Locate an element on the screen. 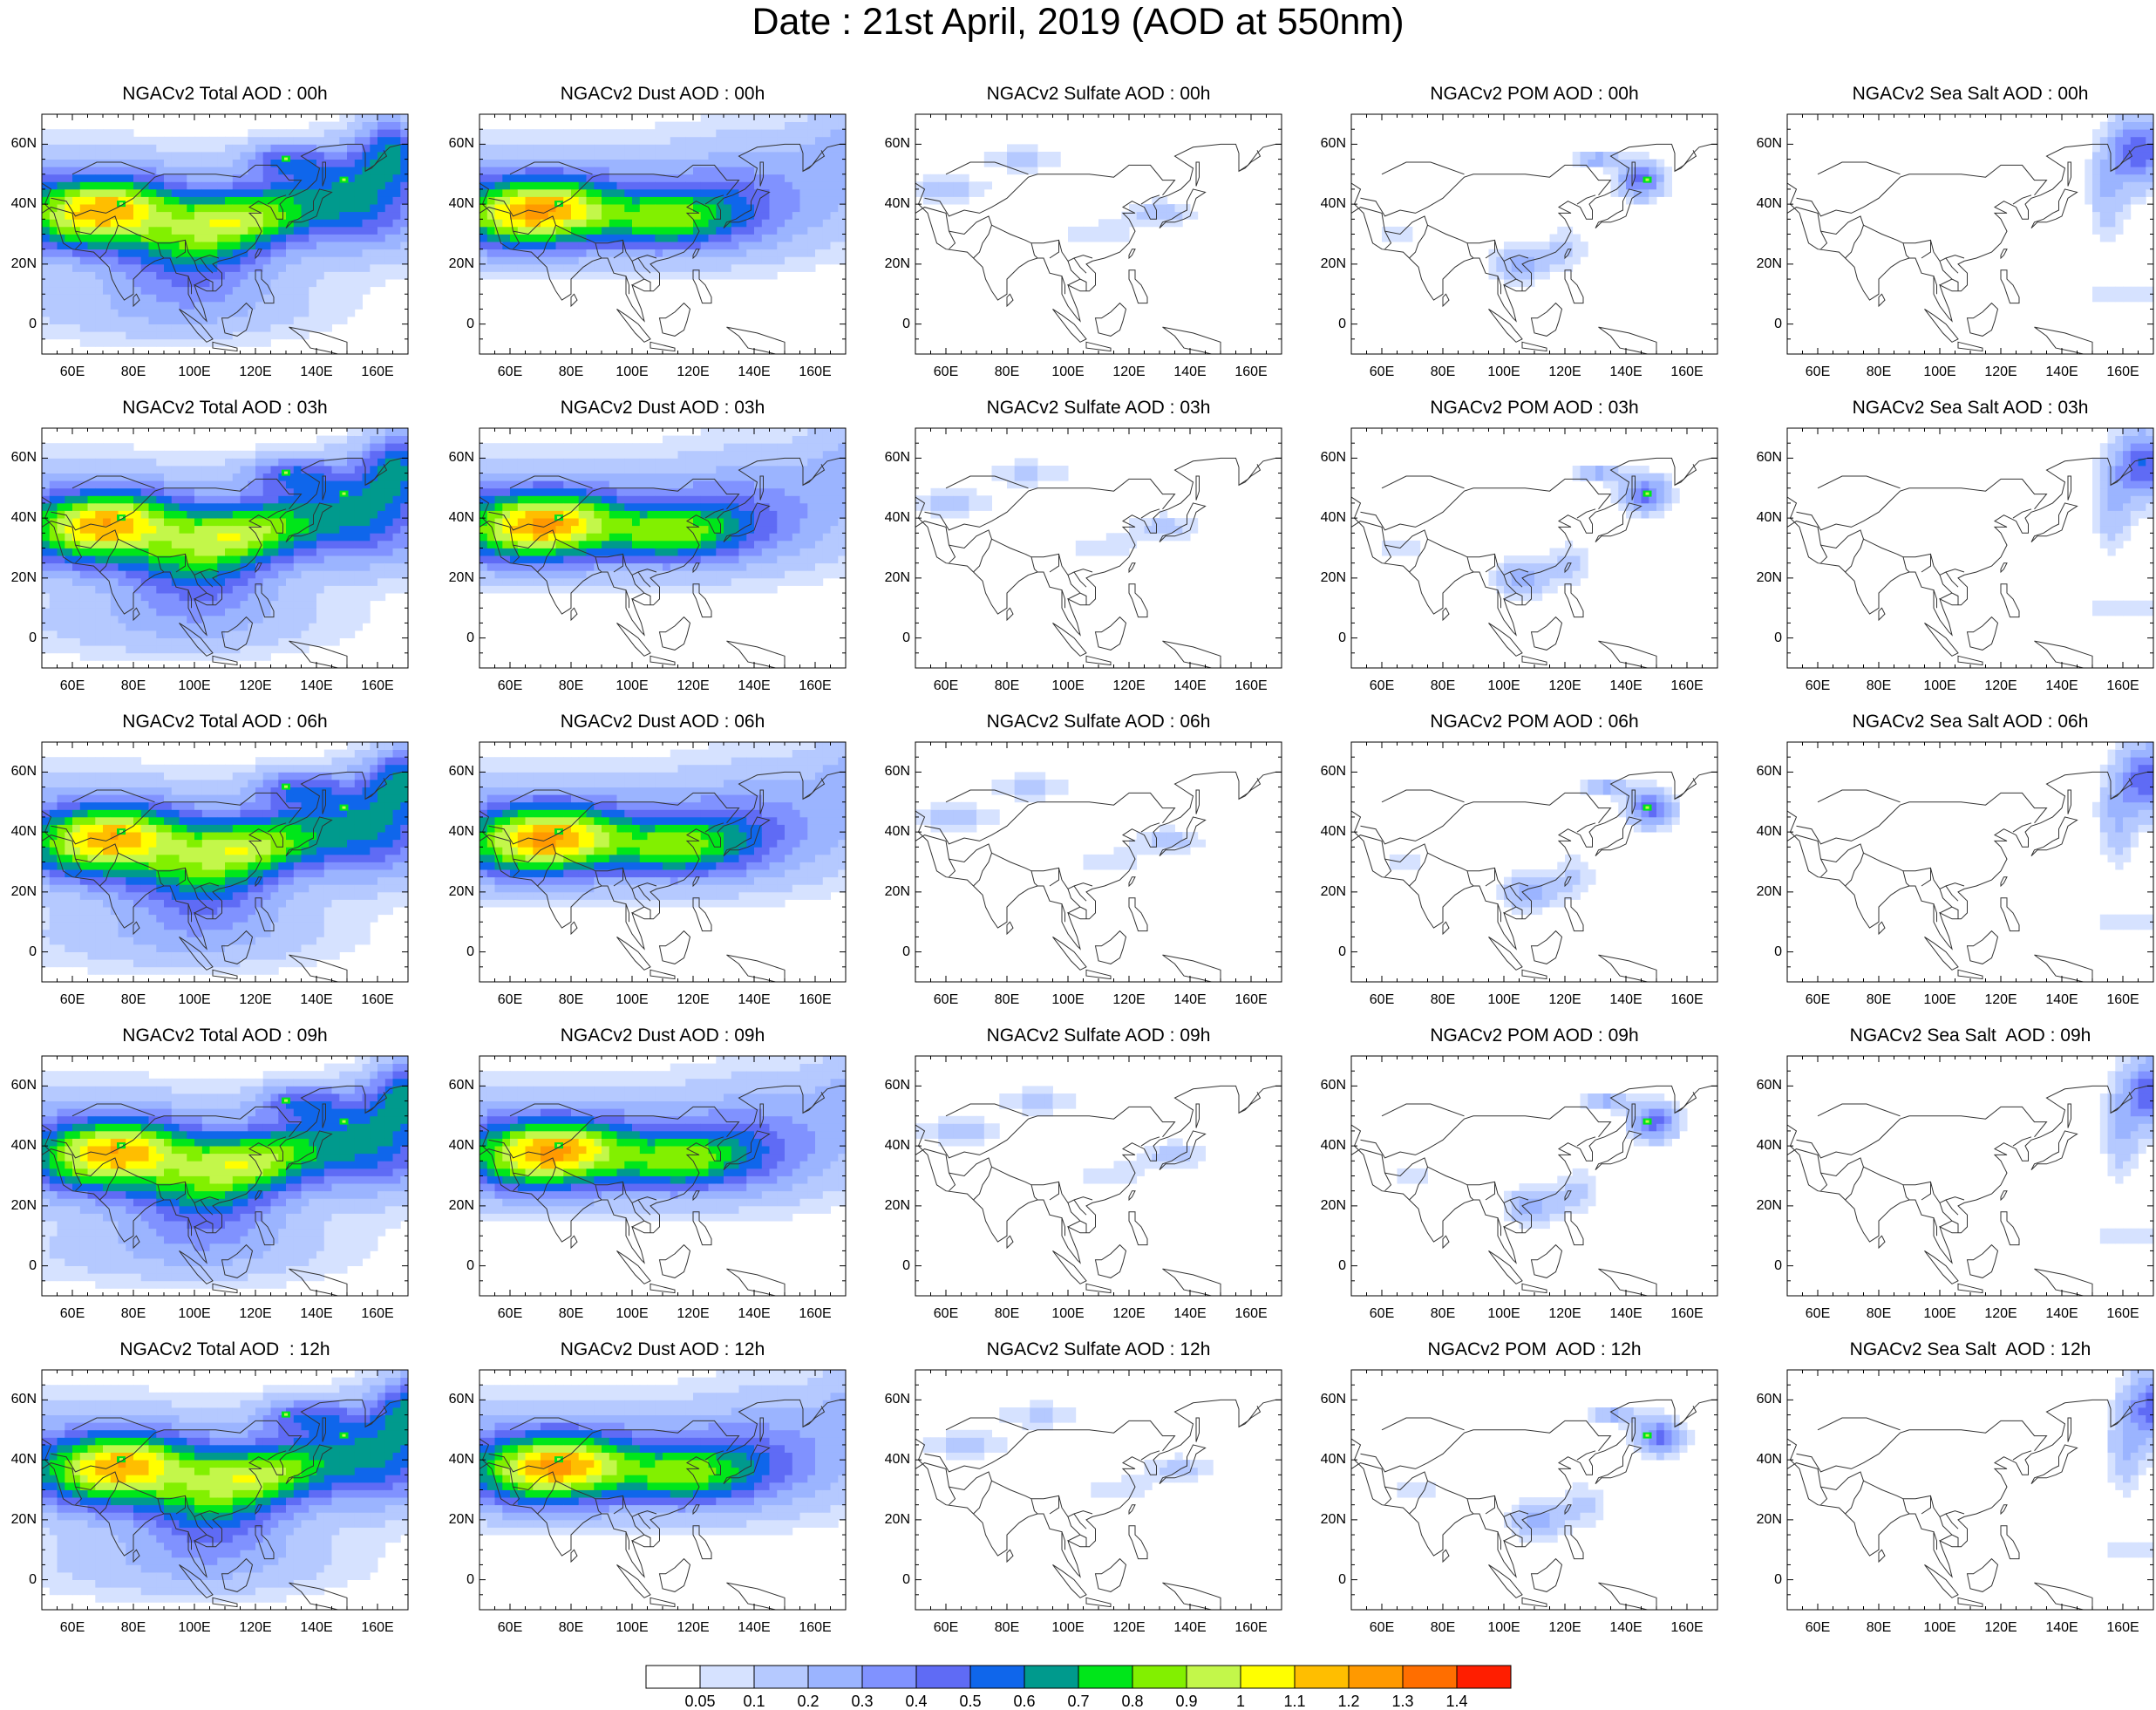  country-border is located at coordinates (1486, 190).